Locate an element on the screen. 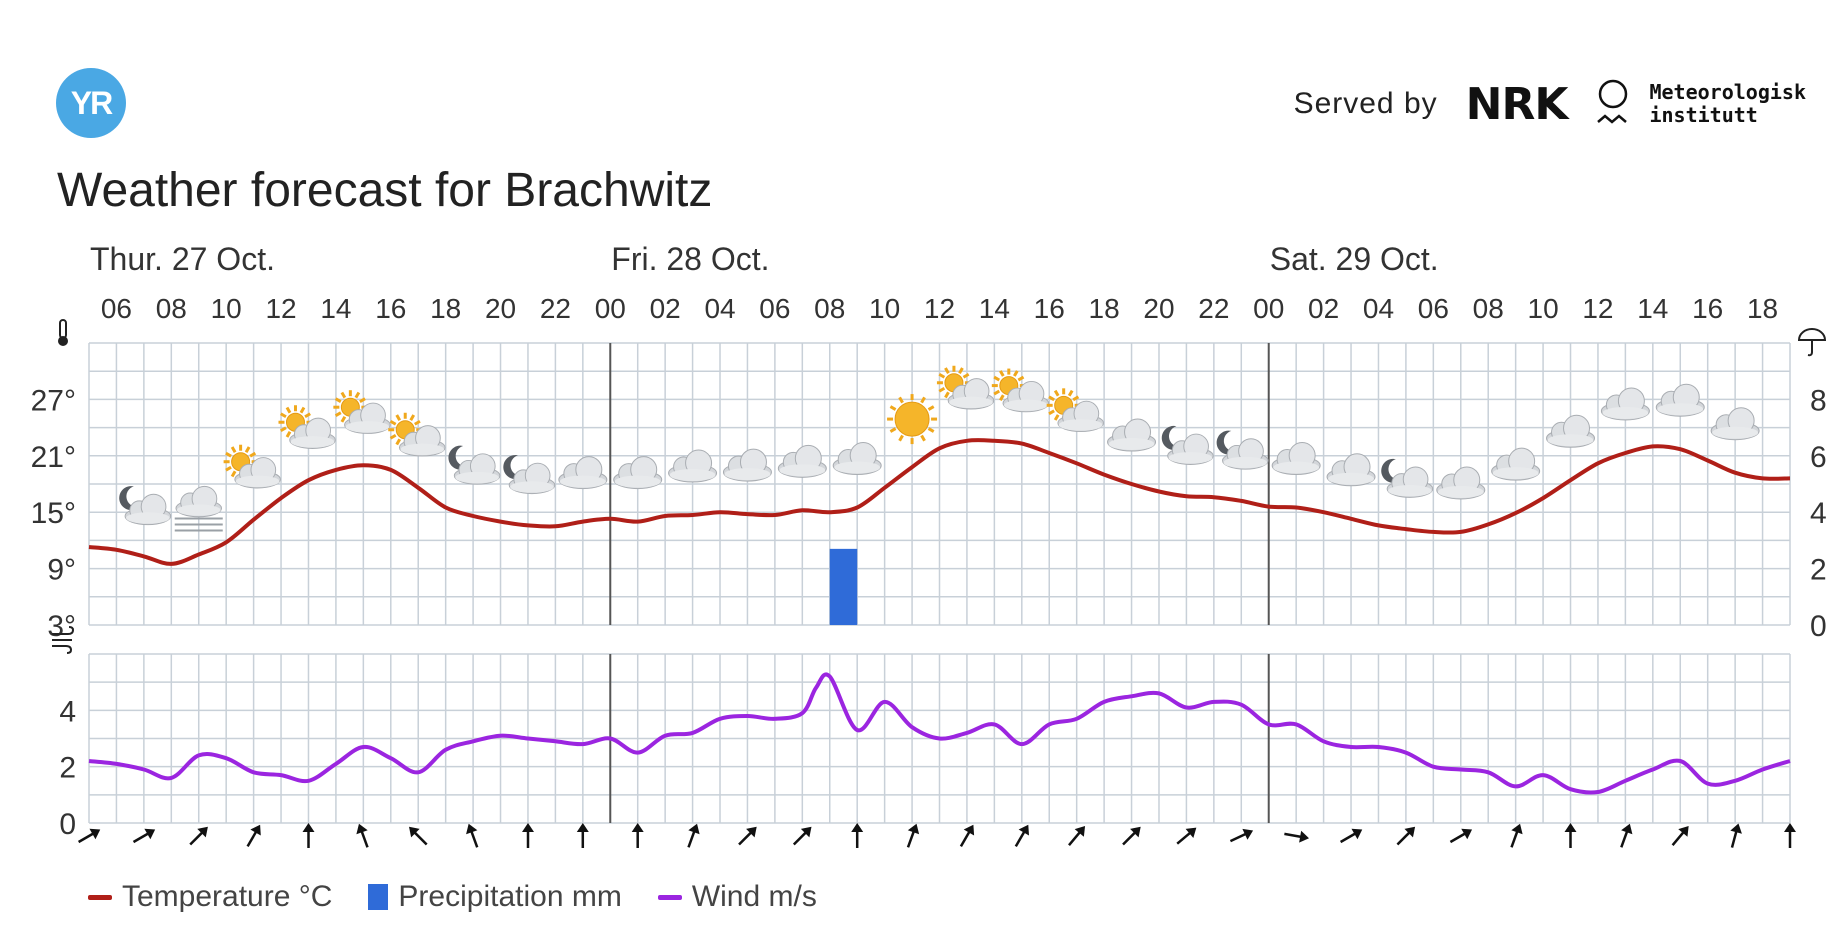 This screenshot has height=948, width=1844. legend-precipitation-swatch is located at coordinates (378, 897).